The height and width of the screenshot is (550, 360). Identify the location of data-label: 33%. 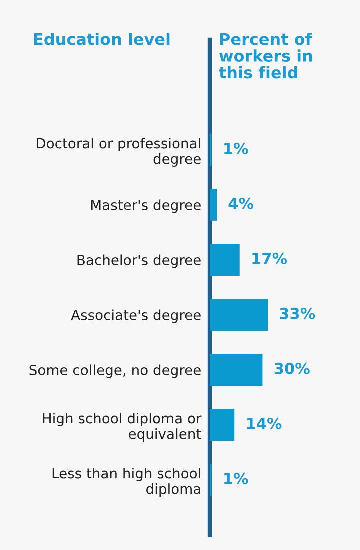
(298, 314).